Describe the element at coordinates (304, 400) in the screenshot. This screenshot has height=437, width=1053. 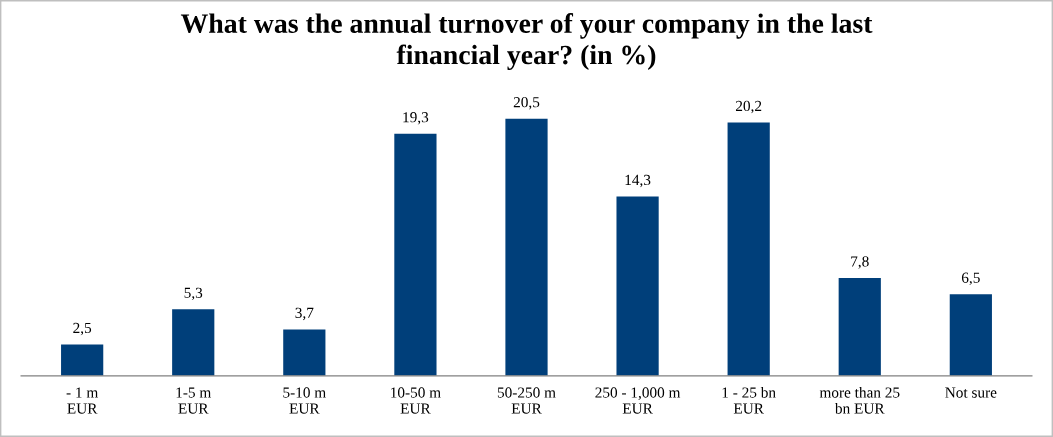
I see `x-tick-label: 5-10 m EUR` at that location.